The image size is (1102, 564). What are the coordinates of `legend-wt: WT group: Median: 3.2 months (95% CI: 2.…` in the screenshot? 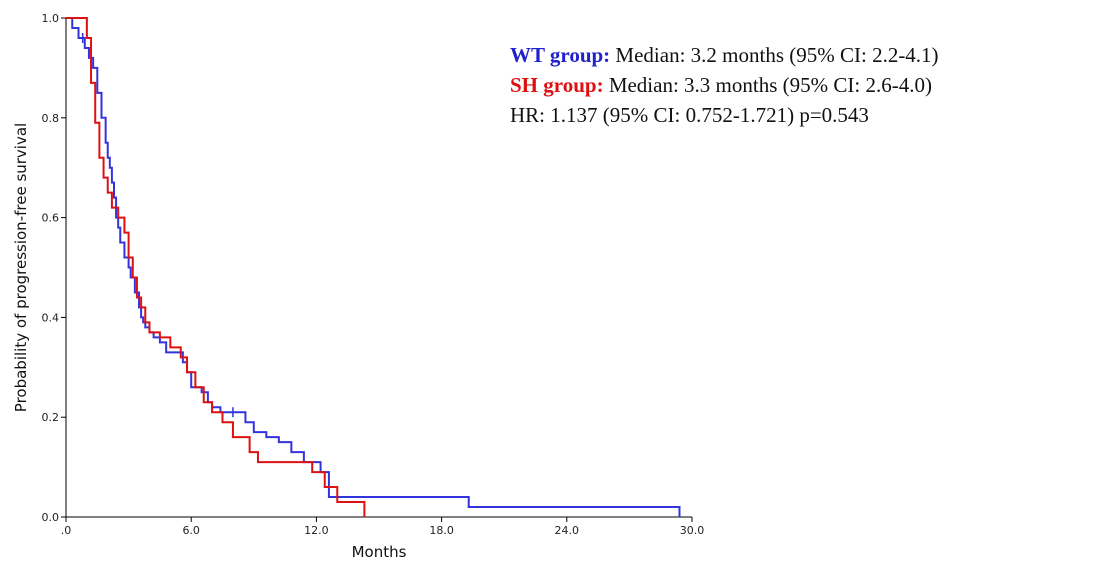 It's located at (724, 55).